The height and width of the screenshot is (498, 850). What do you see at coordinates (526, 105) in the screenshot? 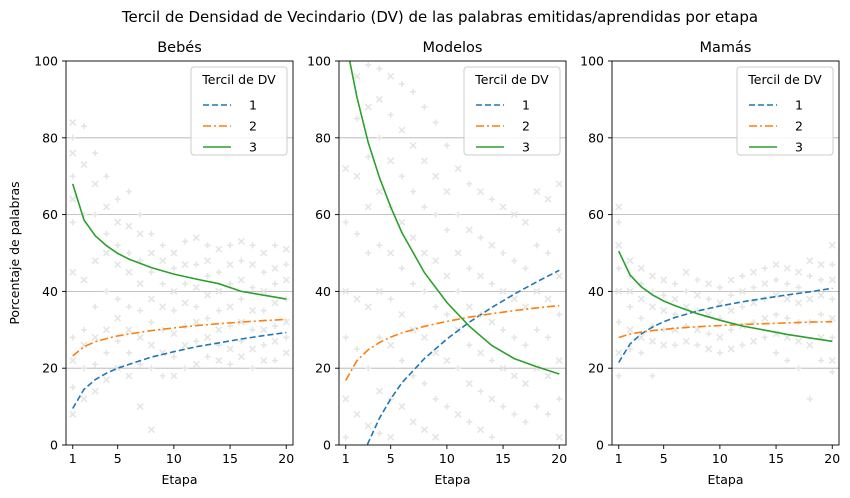
I see `legend-label: 1` at bounding box center [526, 105].